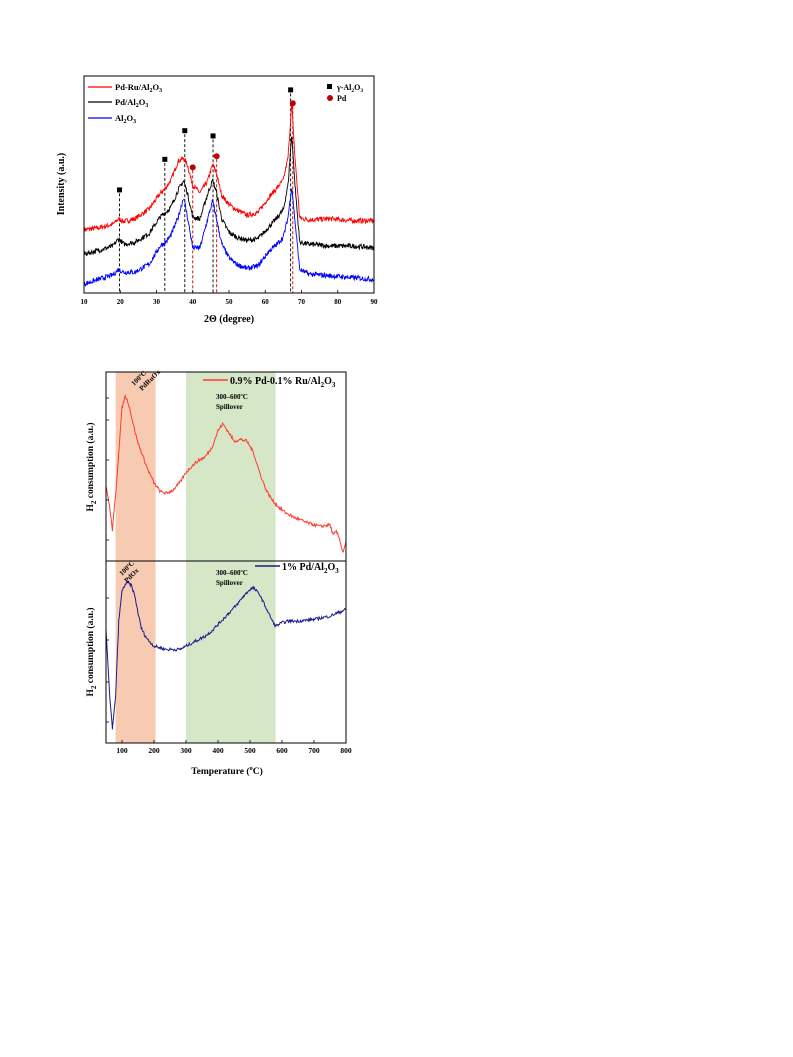 The height and width of the screenshot is (1057, 793). What do you see at coordinates (131, 103) in the screenshot?
I see `legend-label-pd: Pd/Al2O3` at bounding box center [131, 103].